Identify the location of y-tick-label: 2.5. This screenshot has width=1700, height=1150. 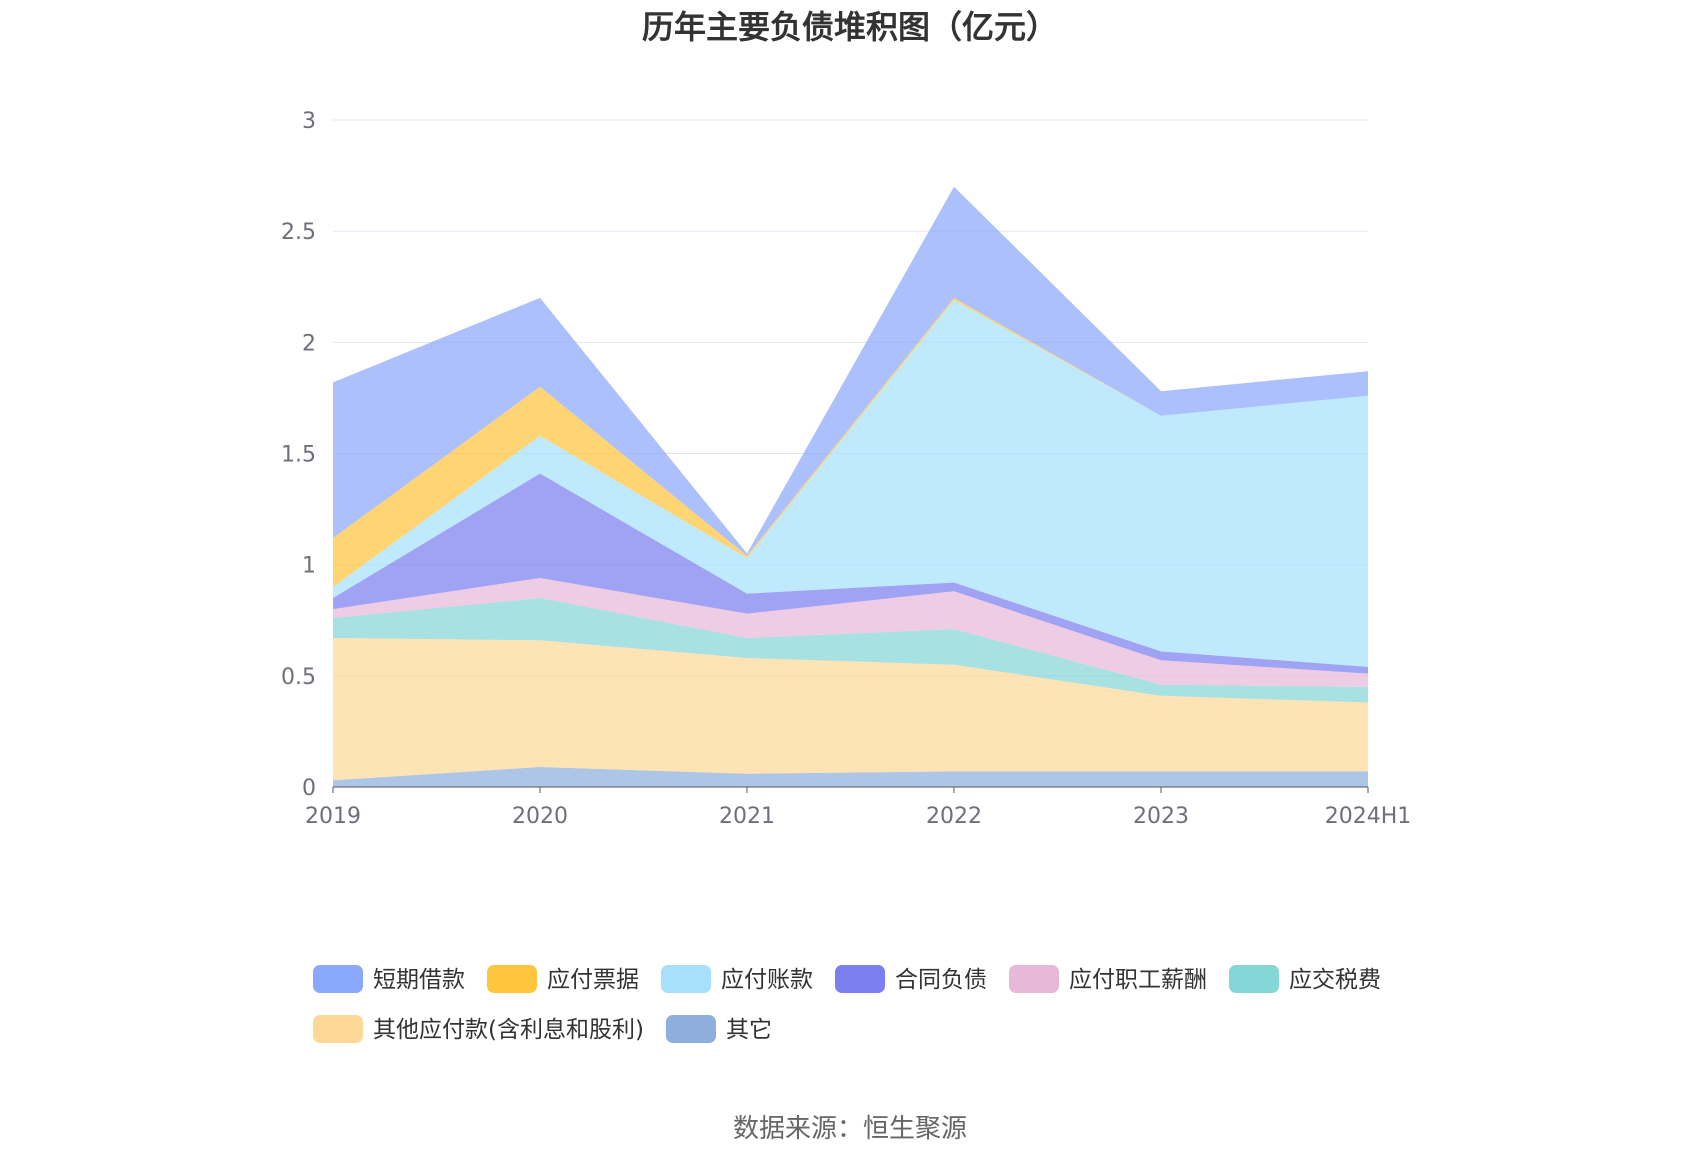
(298, 232).